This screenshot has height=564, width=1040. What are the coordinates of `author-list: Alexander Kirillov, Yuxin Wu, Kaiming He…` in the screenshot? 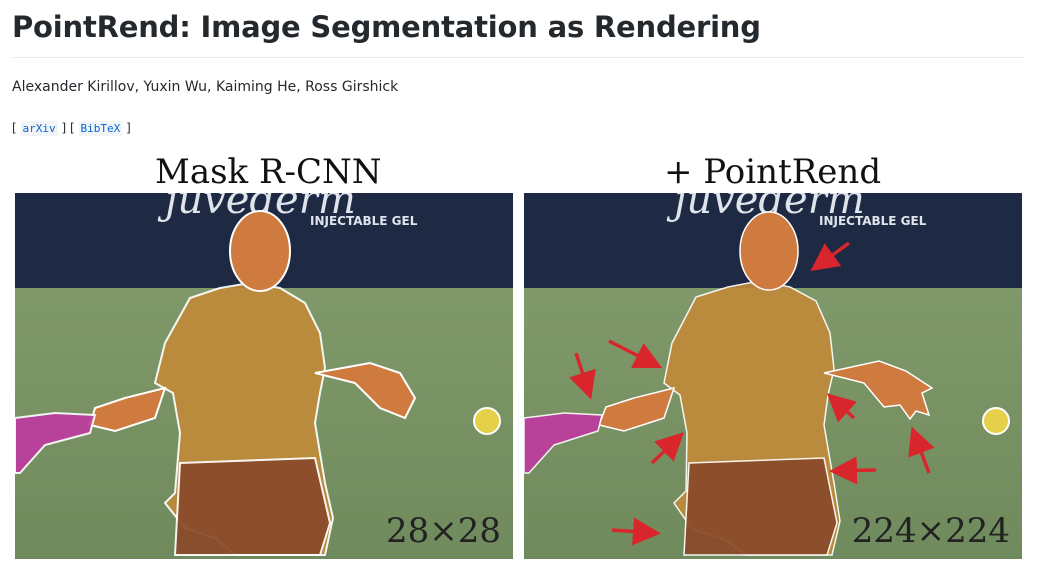 It's located at (205, 87).